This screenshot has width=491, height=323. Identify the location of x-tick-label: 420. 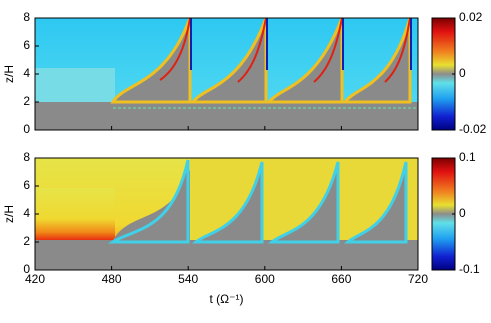
(35, 279).